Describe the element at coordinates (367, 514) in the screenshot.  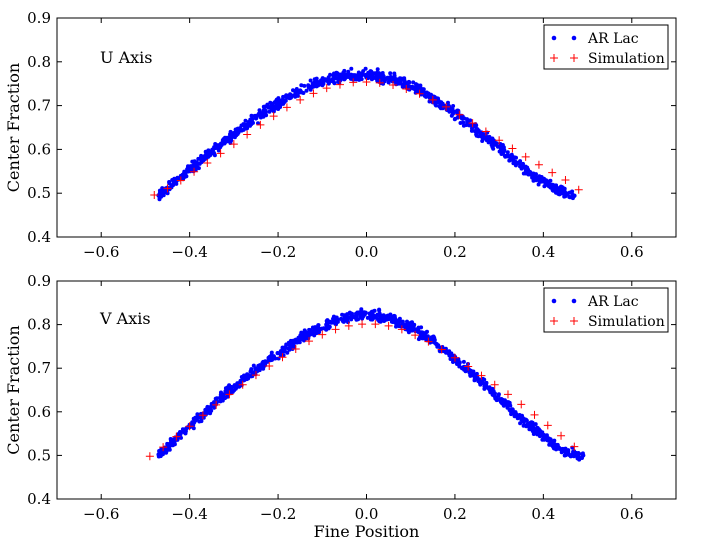
I see `x-tick-label: 0.0` at that location.